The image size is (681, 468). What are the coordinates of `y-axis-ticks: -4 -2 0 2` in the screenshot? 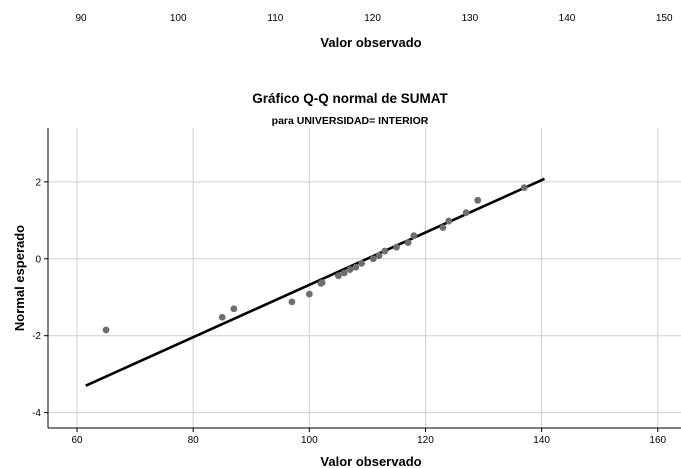 It's located at (40, 298).